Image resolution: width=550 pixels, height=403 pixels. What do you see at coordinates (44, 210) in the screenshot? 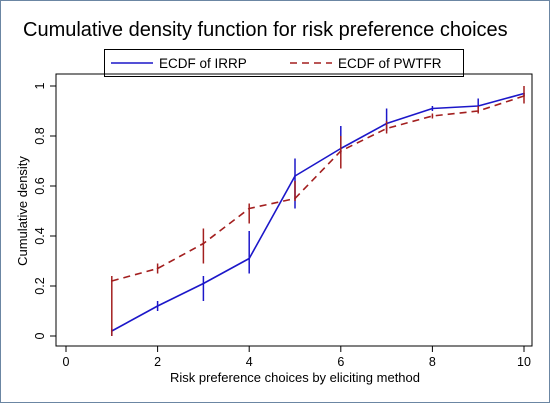
I see `y-axis: 0 0.2 0.4 0.6 0.8 1` at bounding box center [44, 210].